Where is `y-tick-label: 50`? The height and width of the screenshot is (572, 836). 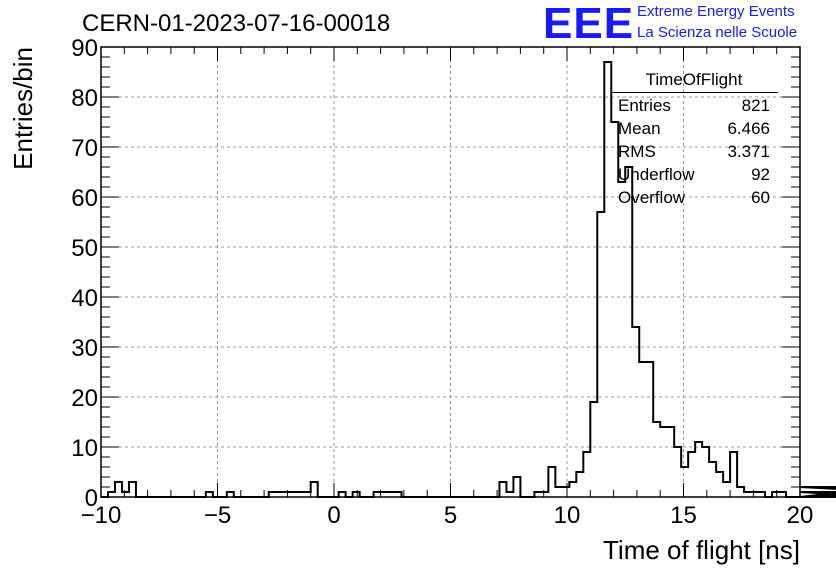 y-tick-label: 50 is located at coordinates (84, 248).